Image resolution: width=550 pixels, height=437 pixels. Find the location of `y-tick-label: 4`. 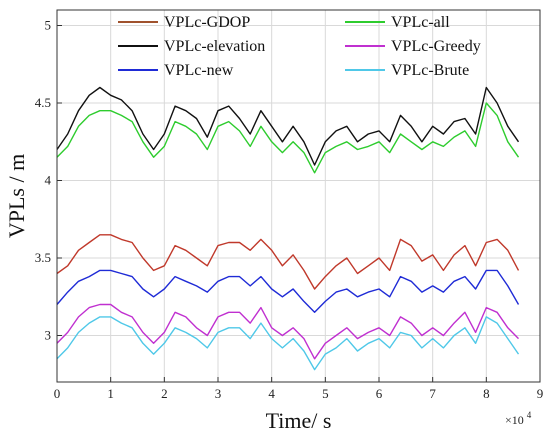

y-tick-label: 4 is located at coordinates (48, 180).